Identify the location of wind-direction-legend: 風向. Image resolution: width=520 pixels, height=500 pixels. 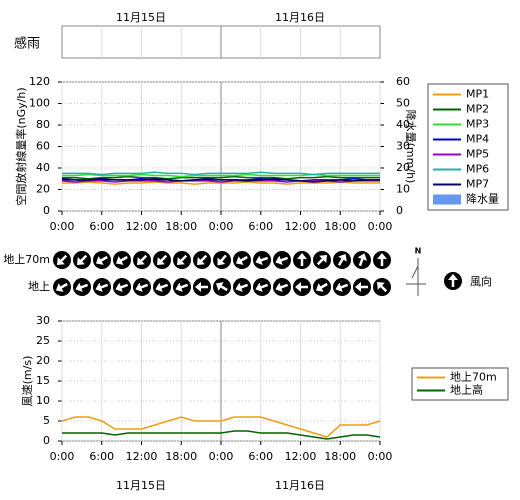
(481, 281).